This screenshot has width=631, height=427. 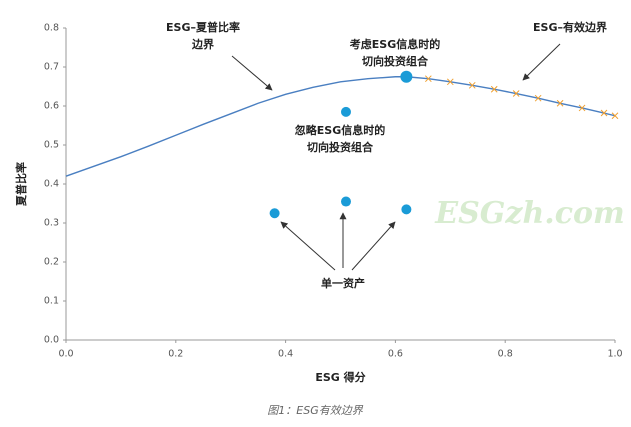 I want to click on y-tick-label: 0.6, so click(x=51, y=106).